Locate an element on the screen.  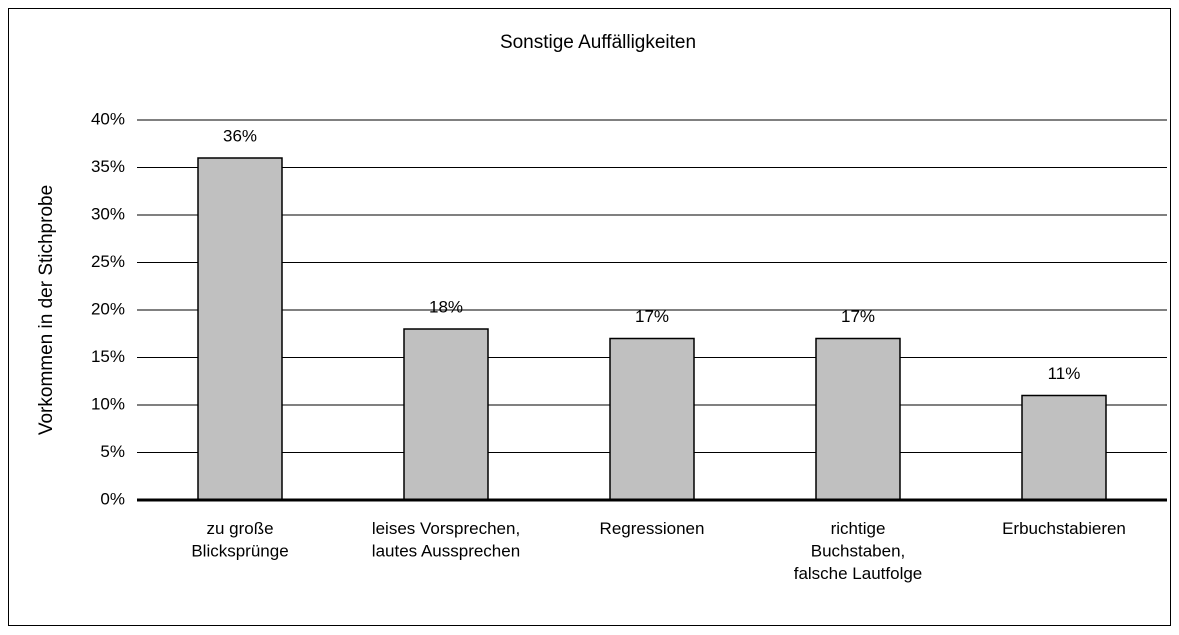
y-tick-label: 20% is located at coordinates (108, 308).